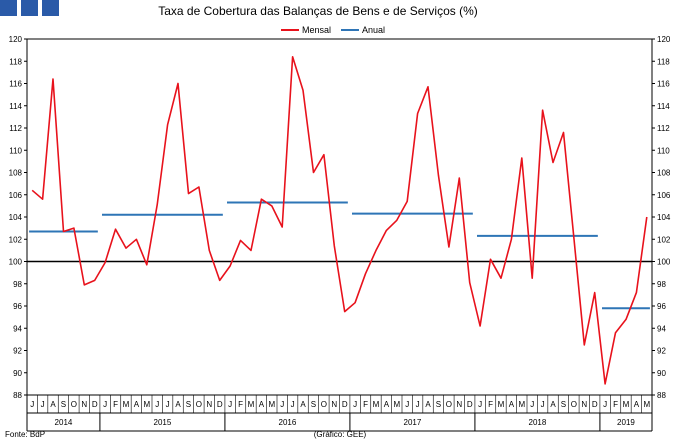 This screenshot has height=444, width=680. I want to click on year-label: 2015, so click(163, 422).